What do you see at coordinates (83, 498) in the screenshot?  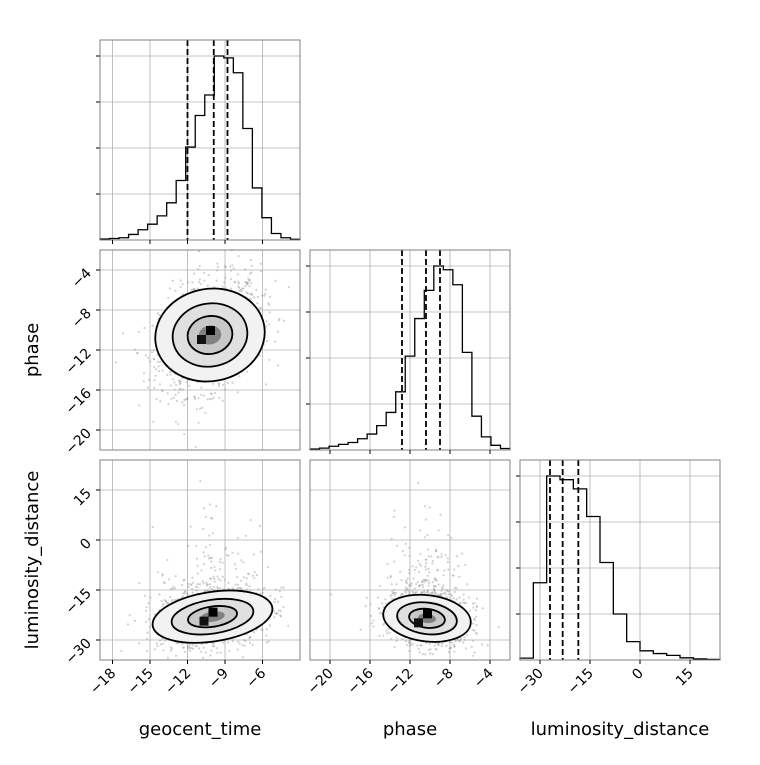 I see `y-tick-label: 15` at bounding box center [83, 498].